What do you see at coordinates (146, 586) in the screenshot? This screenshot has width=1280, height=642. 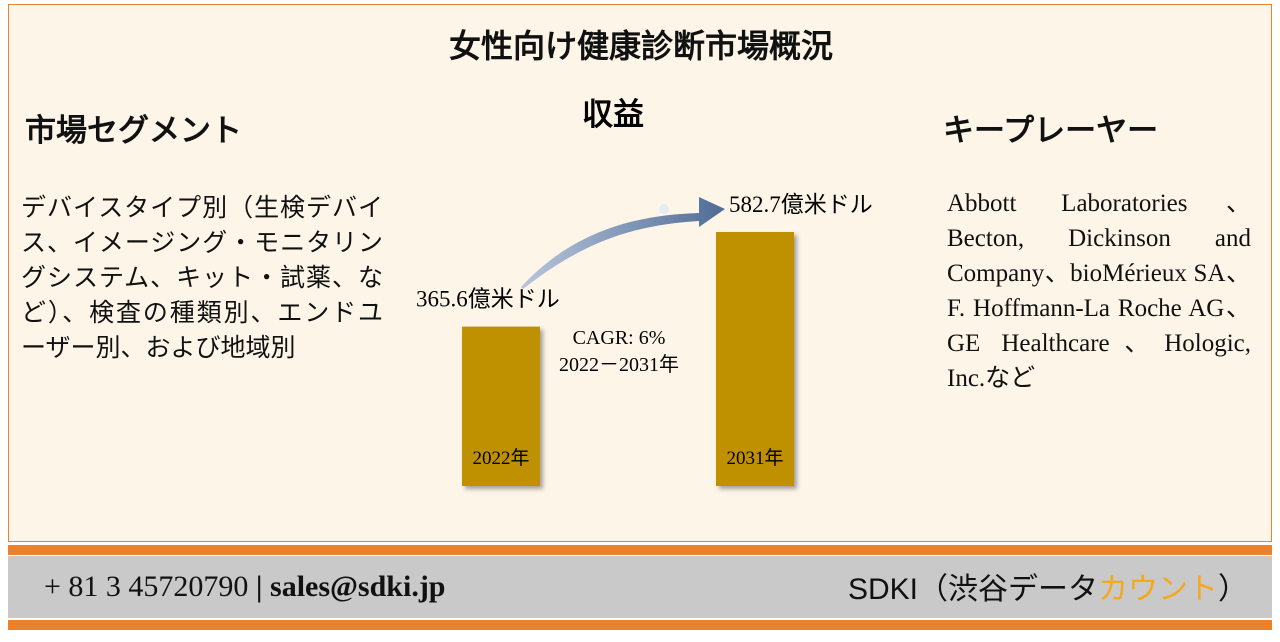 I see `phone: + 81 3 45720790` at bounding box center [146, 586].